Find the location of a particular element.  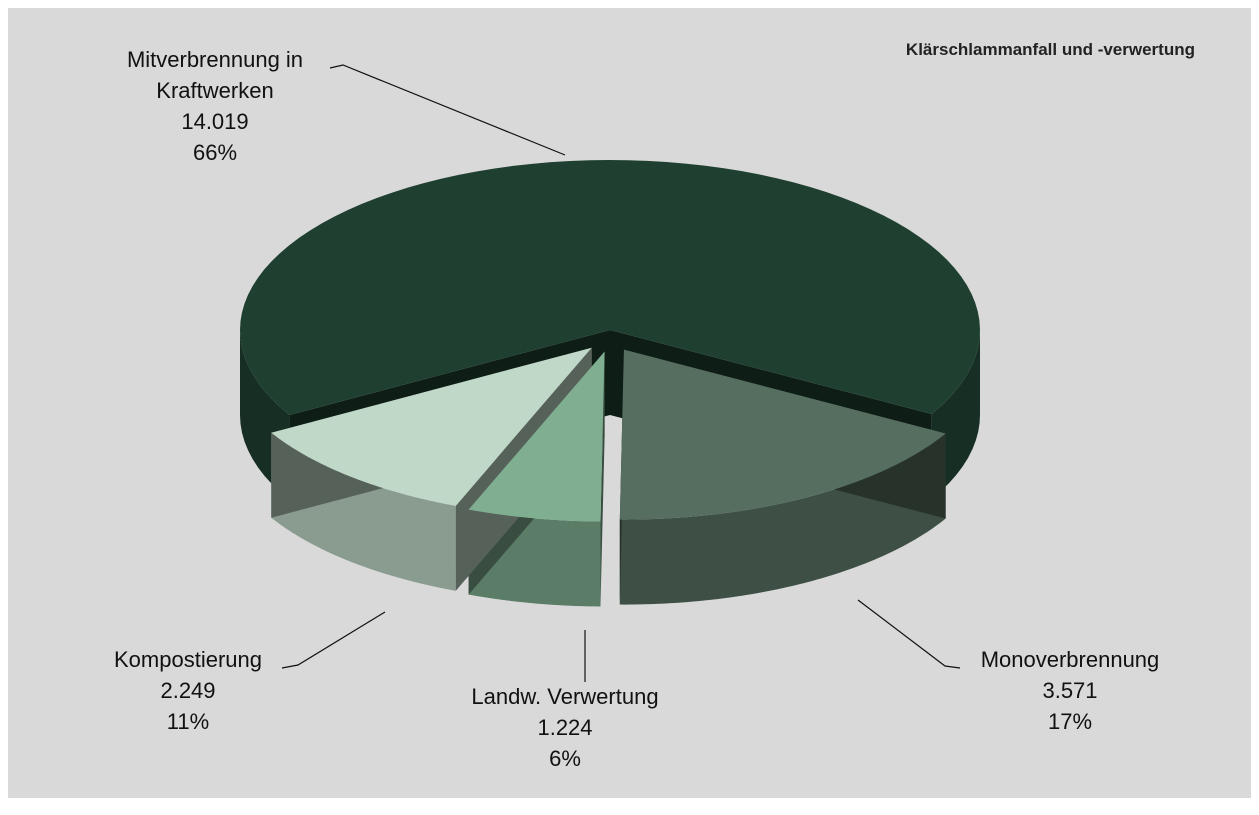

percent-label: 11% is located at coordinates (188, 721).